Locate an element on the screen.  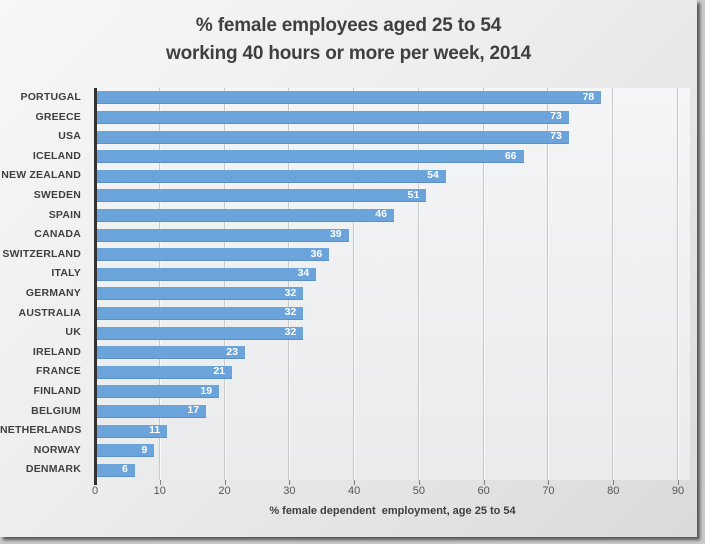
bar-value-label: 6 is located at coordinates (125, 469).